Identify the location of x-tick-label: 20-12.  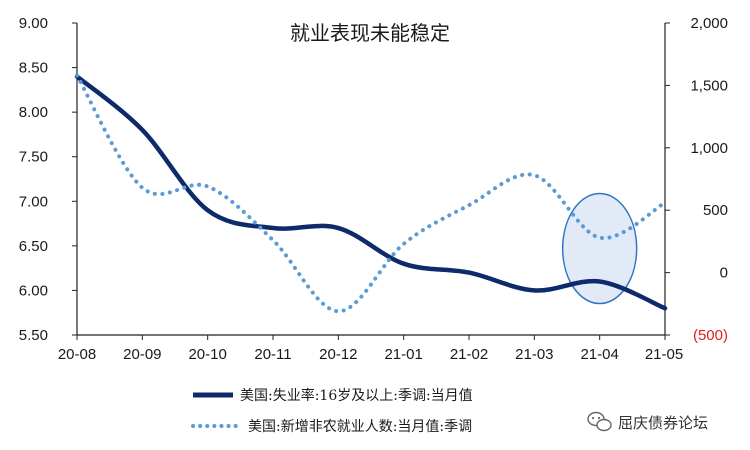
(338, 354).